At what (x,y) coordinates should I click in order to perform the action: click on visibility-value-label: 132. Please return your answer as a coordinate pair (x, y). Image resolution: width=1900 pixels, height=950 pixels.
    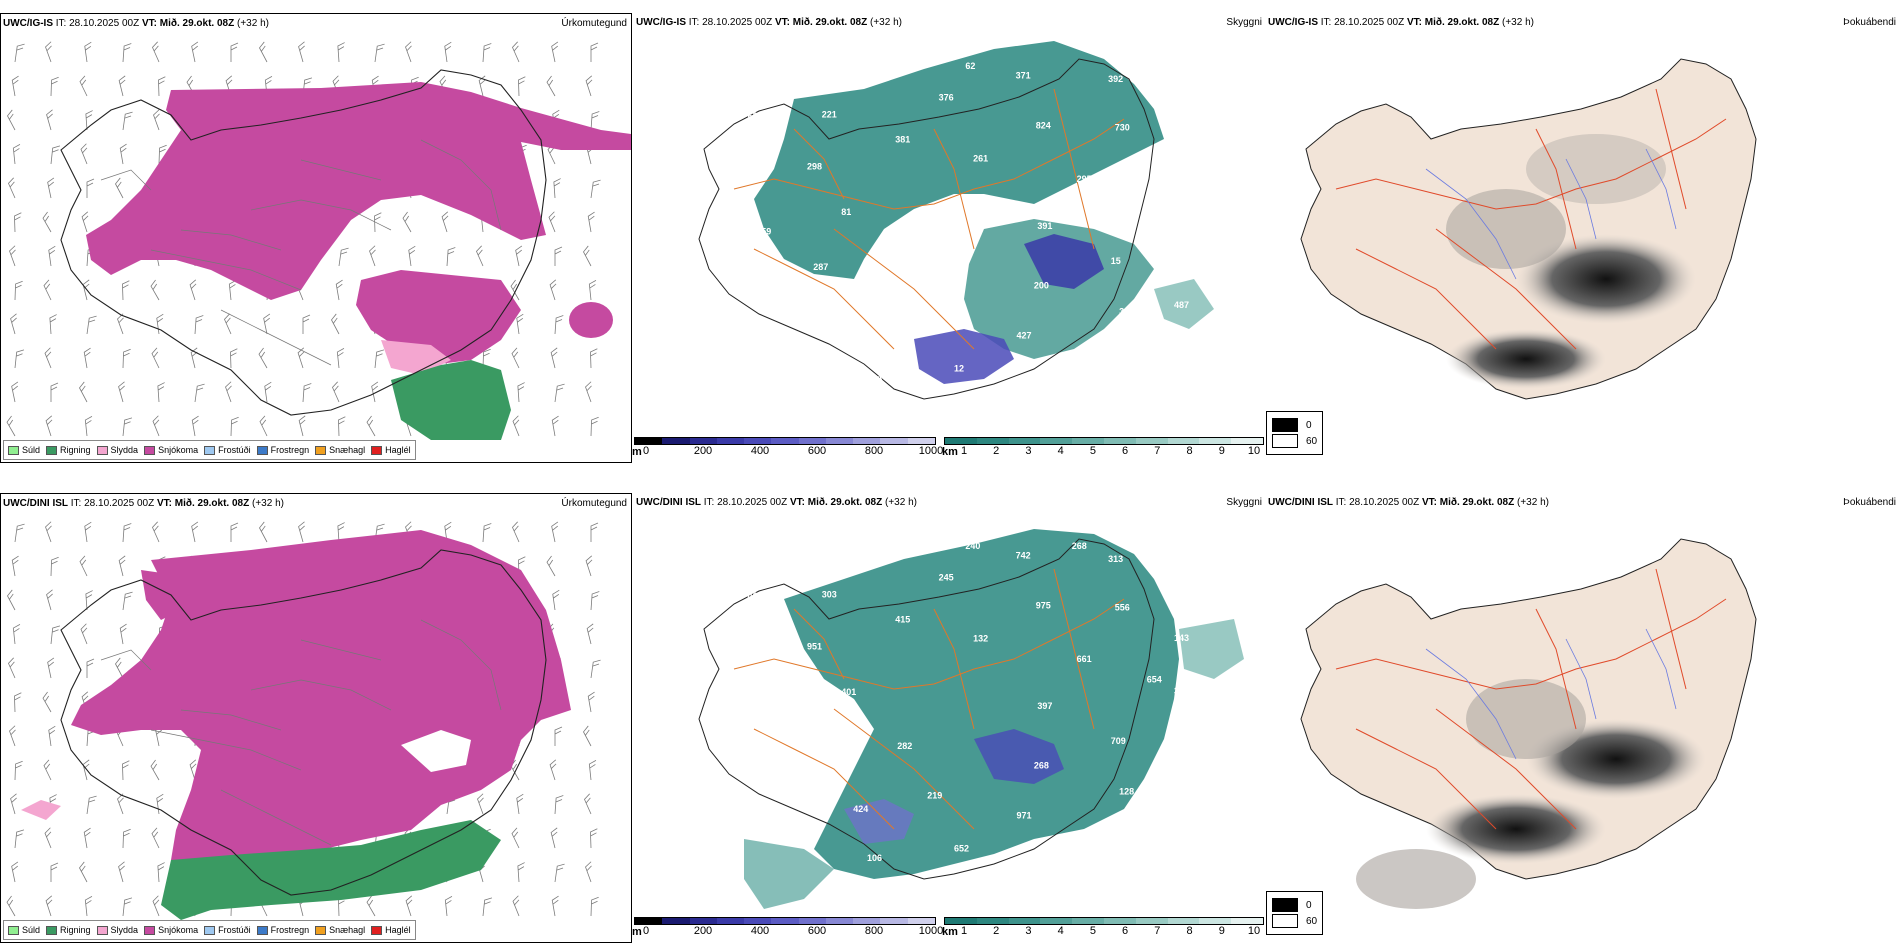
    Looking at the image, I should click on (980, 638).